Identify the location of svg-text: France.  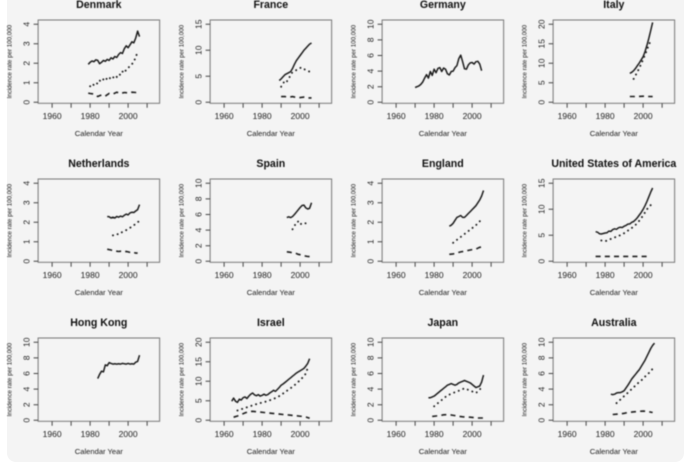
(270, 5).